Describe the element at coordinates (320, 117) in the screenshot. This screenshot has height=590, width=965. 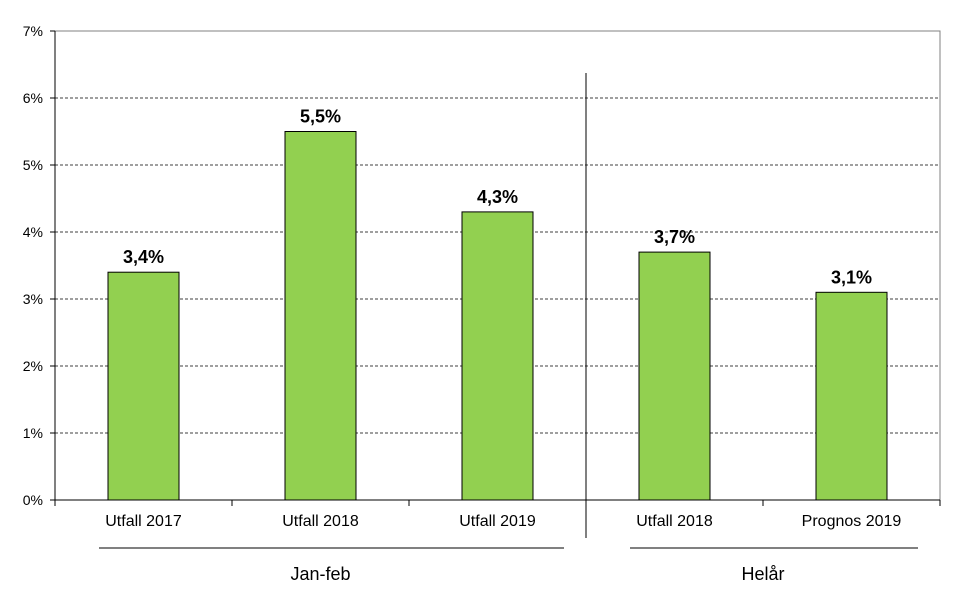
I see `data-label: 5,5%` at that location.